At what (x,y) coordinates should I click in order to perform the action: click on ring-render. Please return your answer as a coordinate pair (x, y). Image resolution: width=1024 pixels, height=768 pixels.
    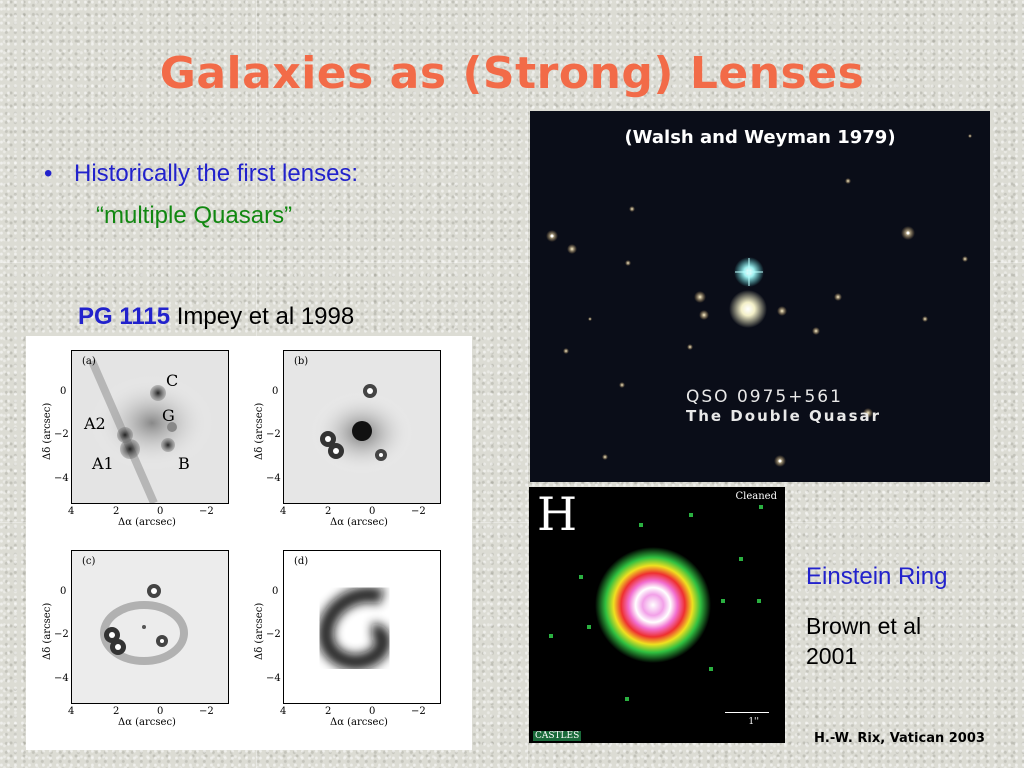
    Looking at the image, I should click on (656, 603).